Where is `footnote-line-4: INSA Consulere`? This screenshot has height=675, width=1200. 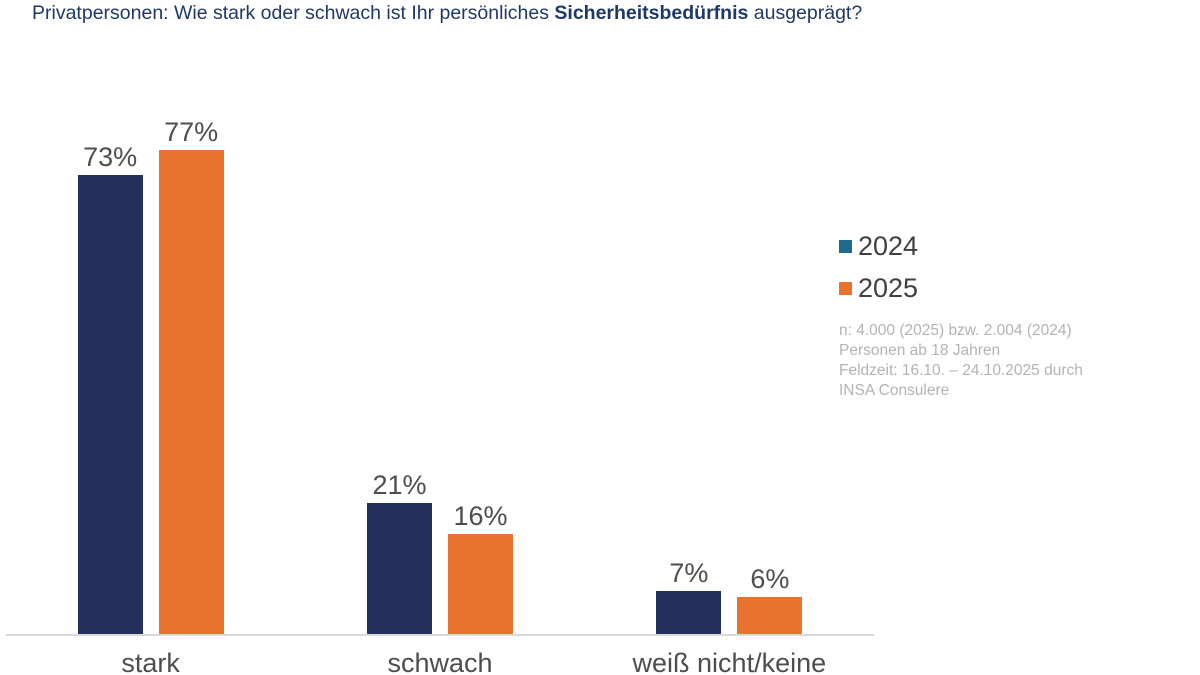 footnote-line-4: INSA Consulere is located at coordinates (894, 390).